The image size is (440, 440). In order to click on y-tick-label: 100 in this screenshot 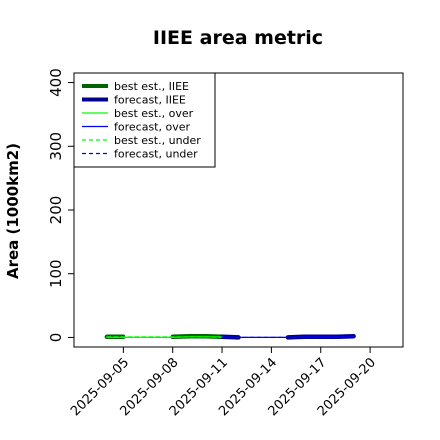, I will do `click(56, 273)`.